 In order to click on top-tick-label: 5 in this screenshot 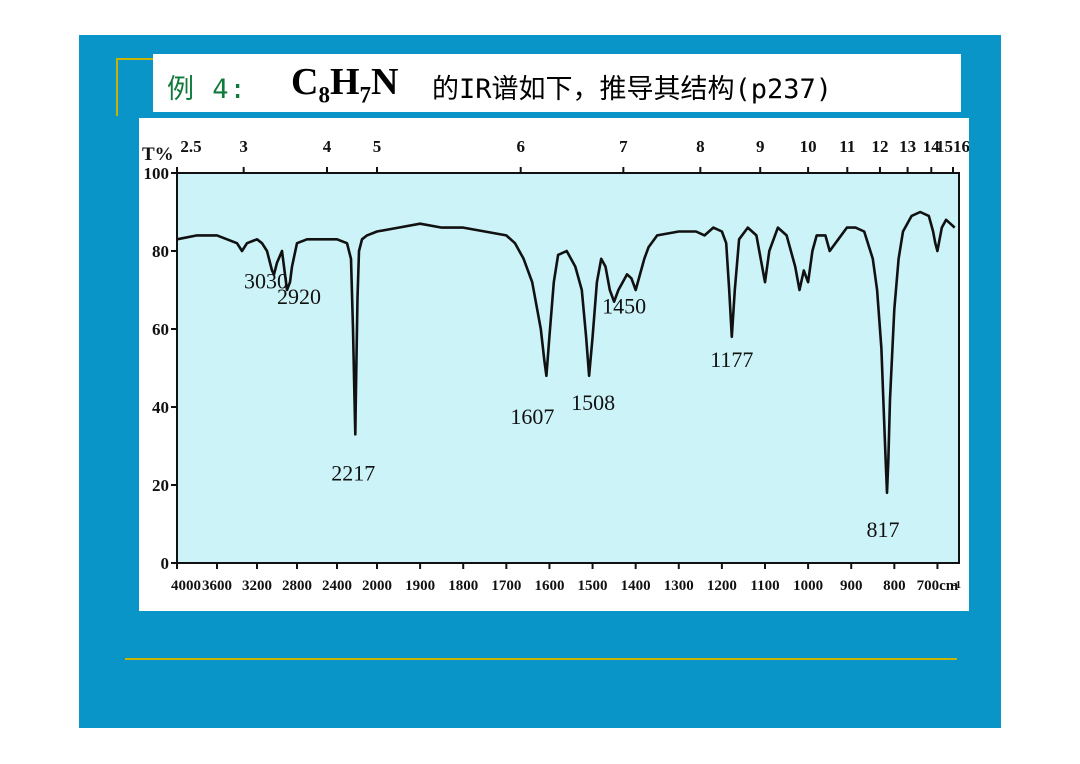, I will do `click(377, 146)`.